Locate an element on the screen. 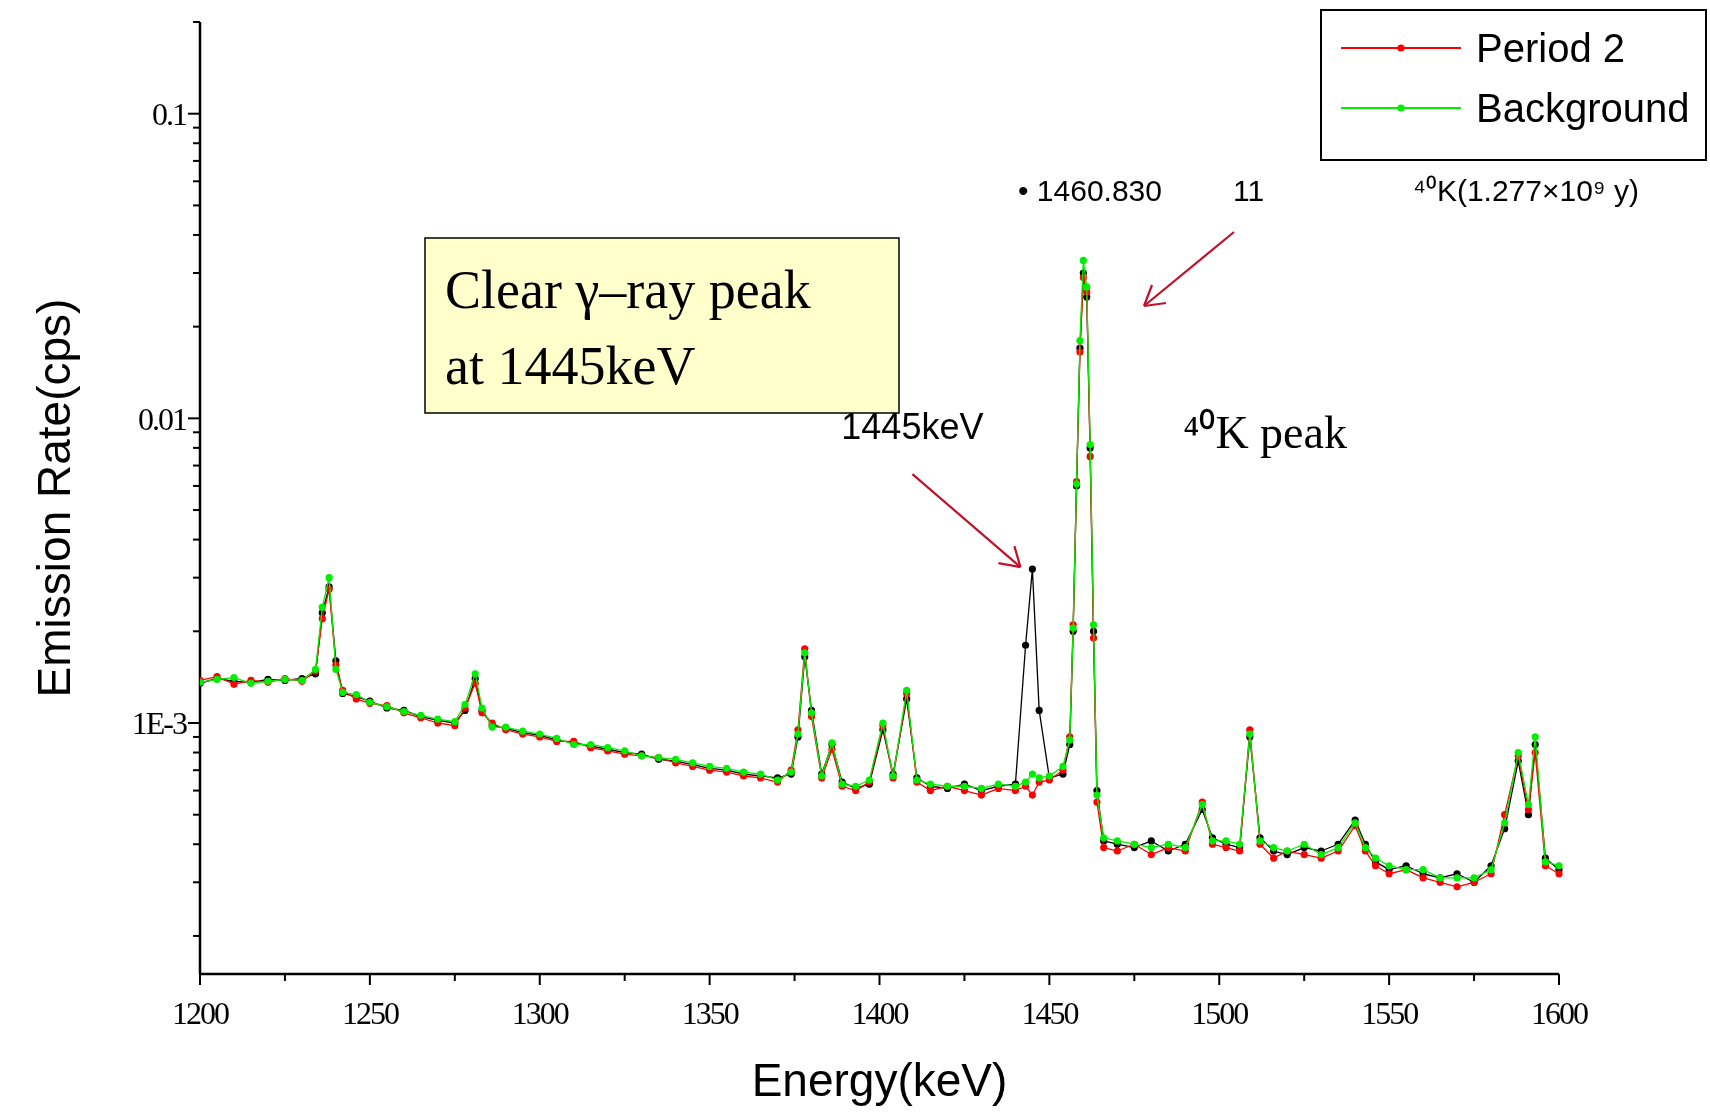  x-tick-label: 1350 is located at coordinates (710, 1013).